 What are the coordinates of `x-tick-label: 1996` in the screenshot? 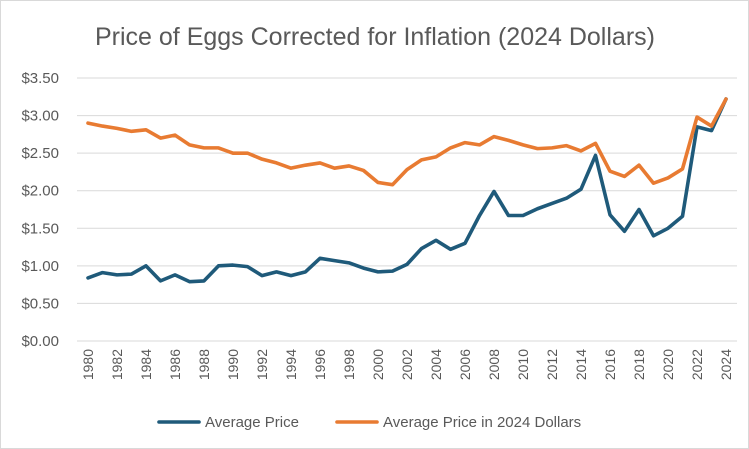 It's located at (320, 364).